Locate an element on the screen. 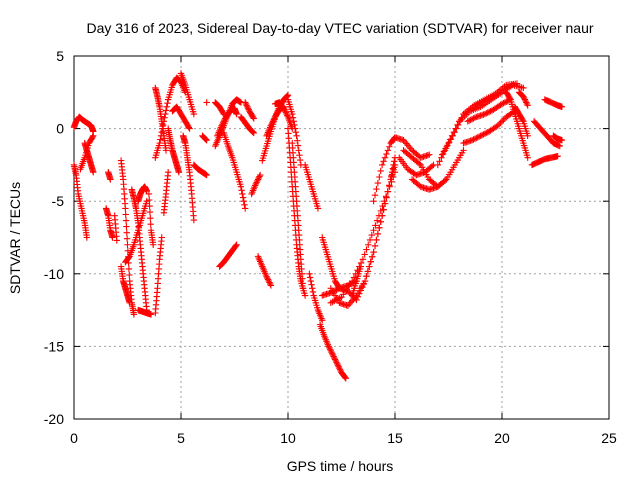 The width and height of the screenshot is (640, 480). y-tick-label: -20 is located at coordinates (54, 419).